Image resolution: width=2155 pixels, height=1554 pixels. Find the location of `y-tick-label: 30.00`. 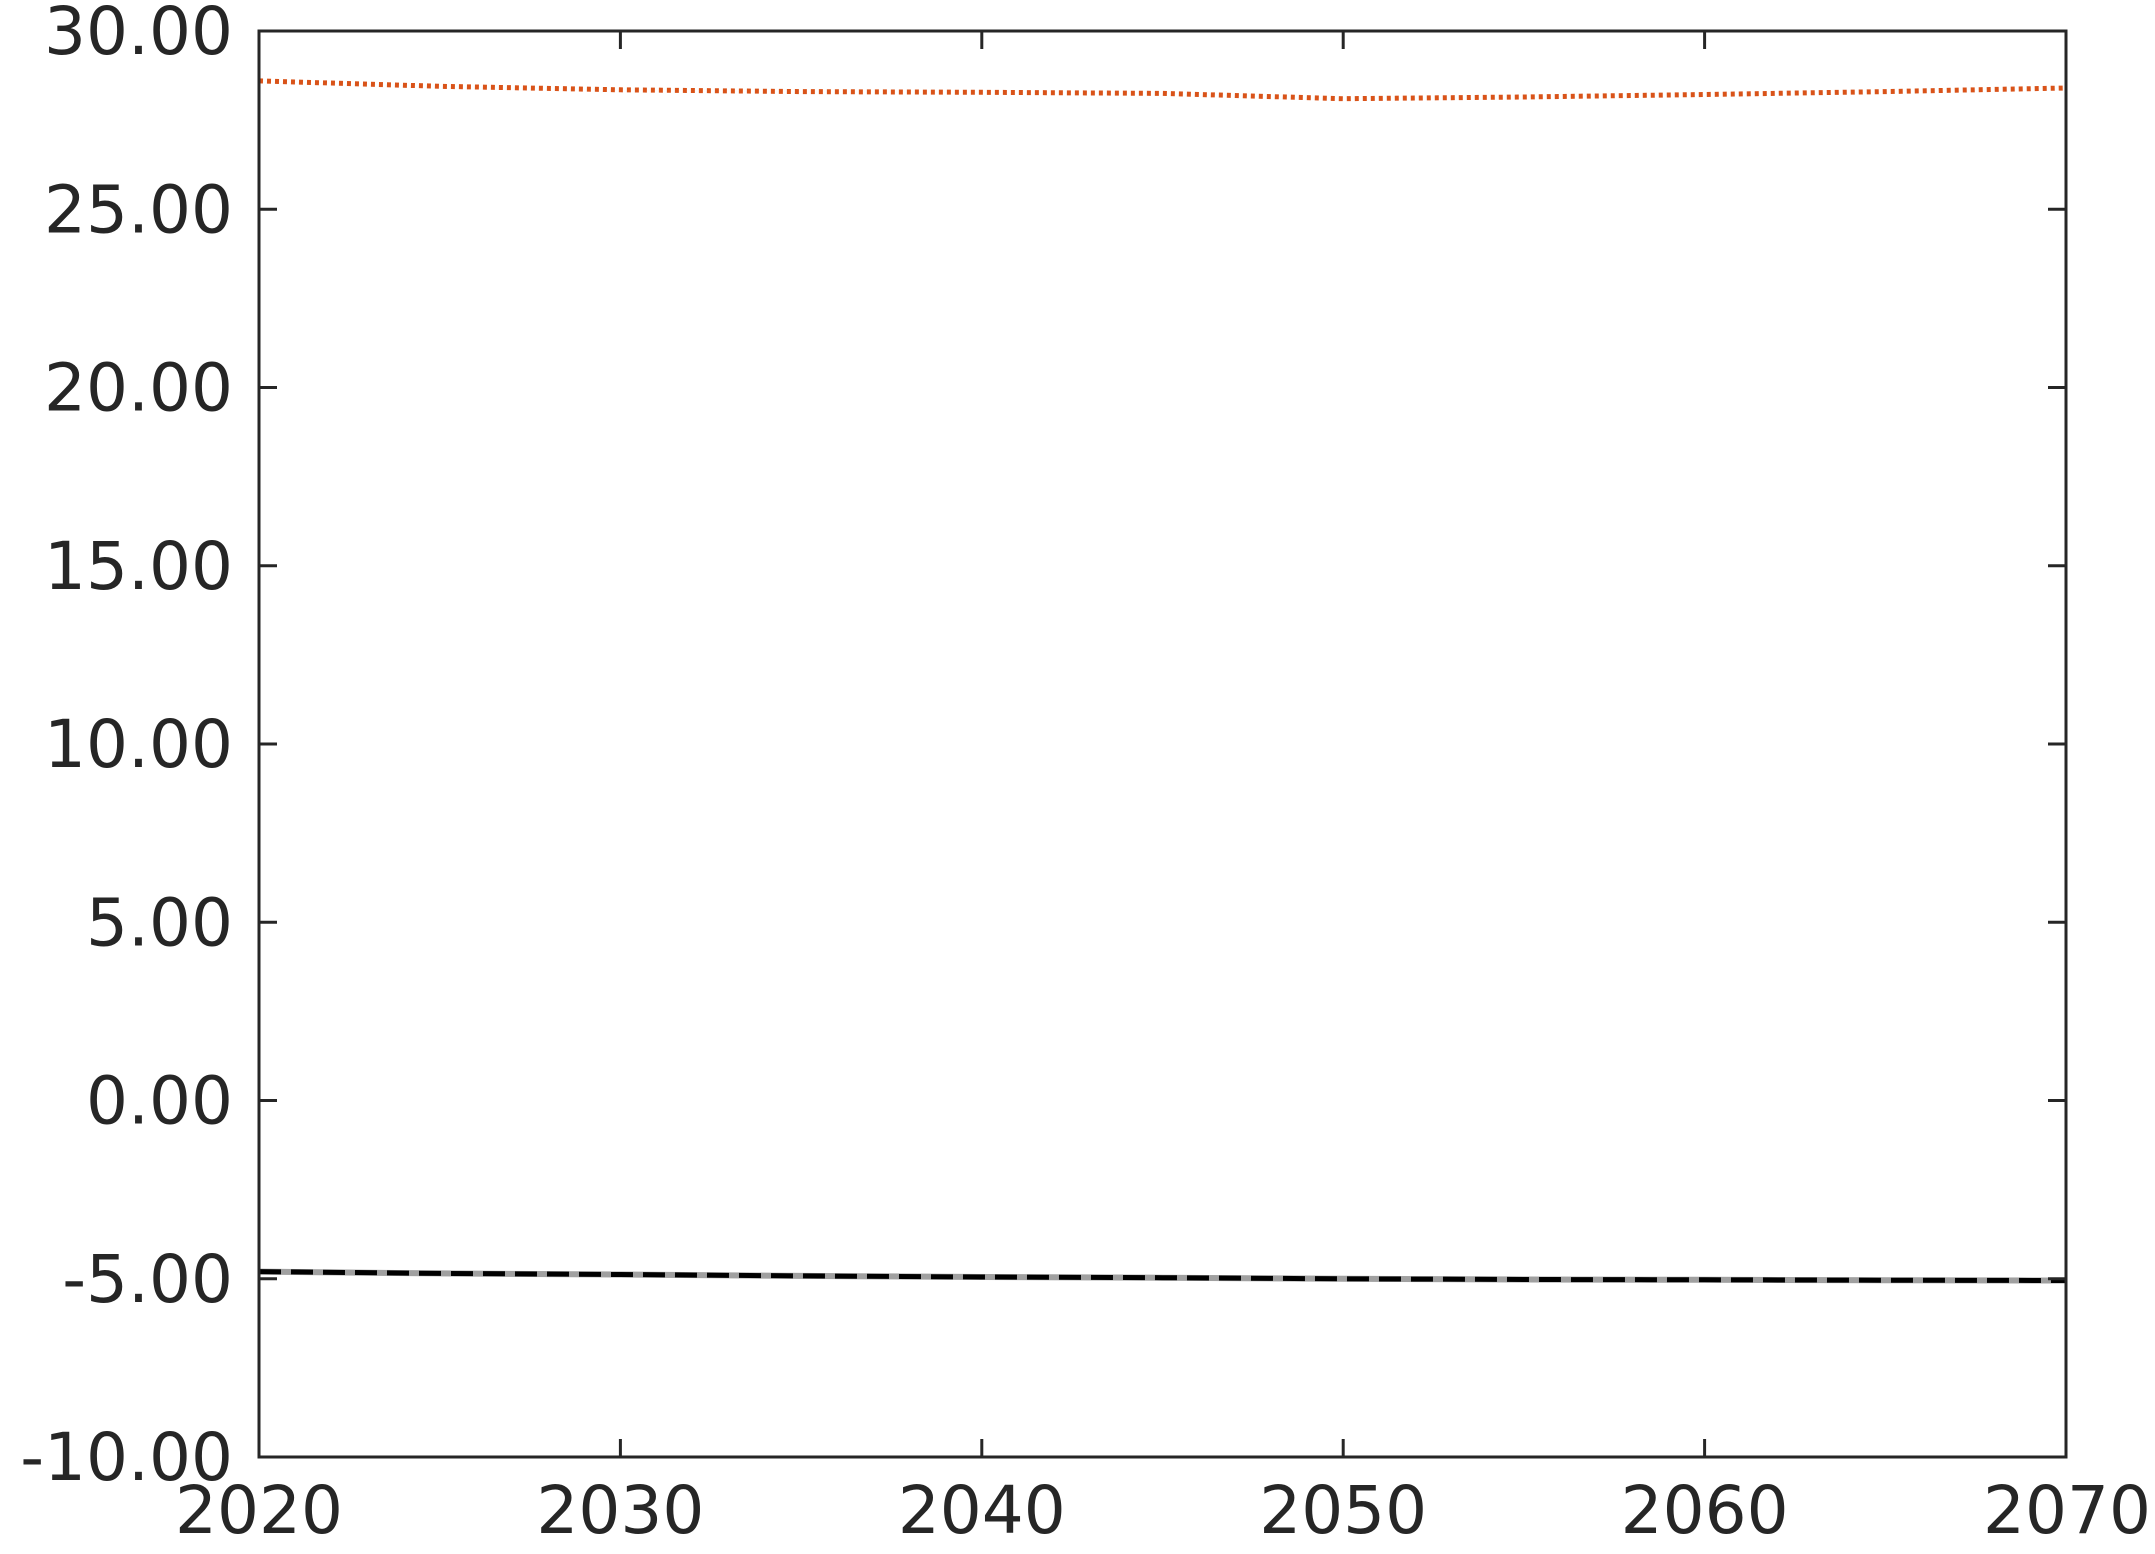

y-tick-label: 30.00 is located at coordinates (138, 35).